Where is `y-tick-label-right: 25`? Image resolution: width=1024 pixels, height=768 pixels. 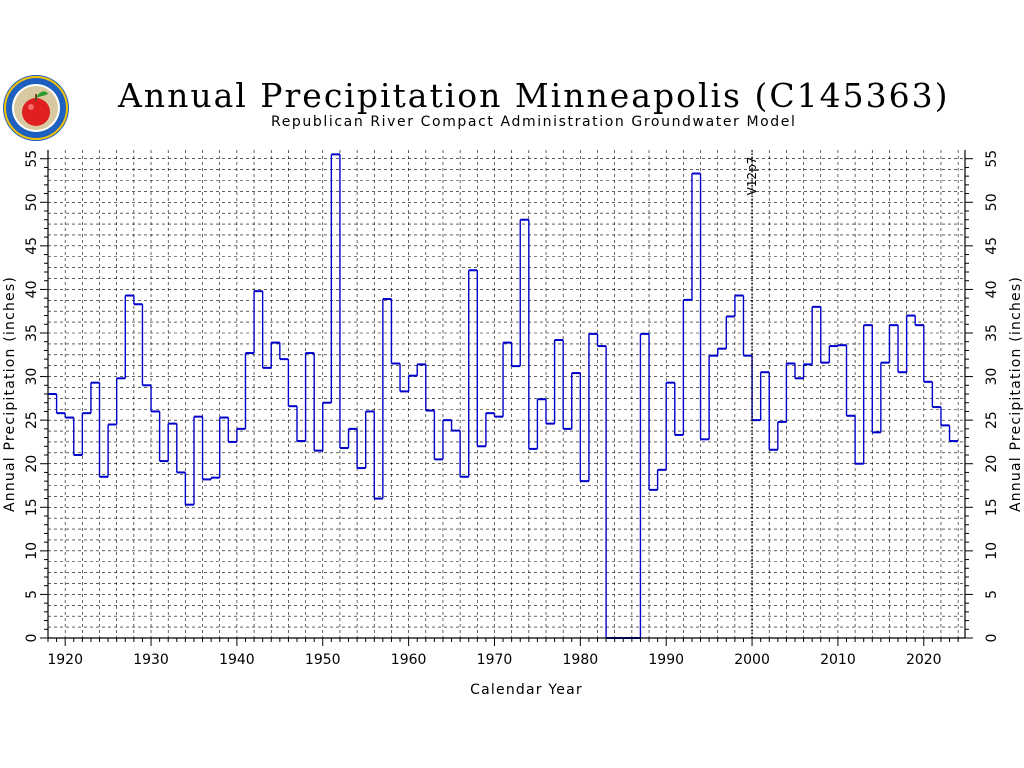
y-tick-label-right: 25 is located at coordinates (992, 420).